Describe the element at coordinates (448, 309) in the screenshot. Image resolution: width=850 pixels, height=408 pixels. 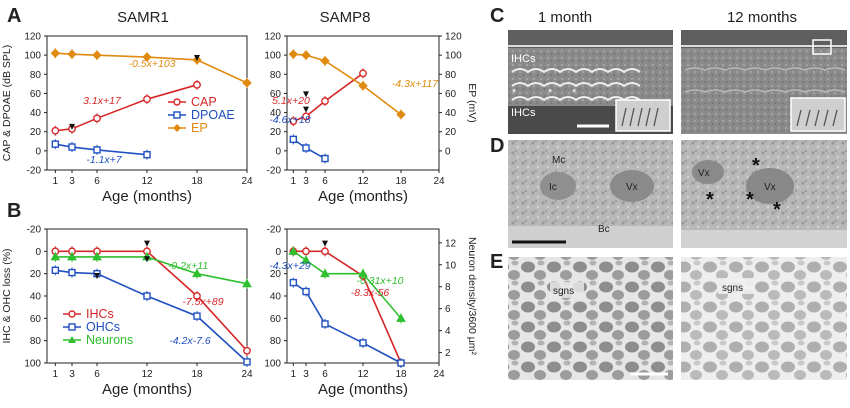
I see `y-right-tick-label: 6` at that location.